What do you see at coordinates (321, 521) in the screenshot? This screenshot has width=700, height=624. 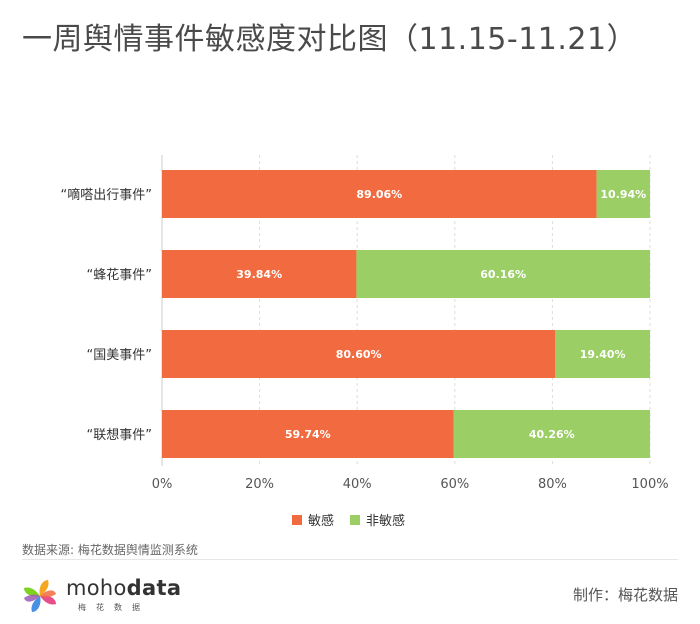 I see `legend-label: 敏感` at bounding box center [321, 521].